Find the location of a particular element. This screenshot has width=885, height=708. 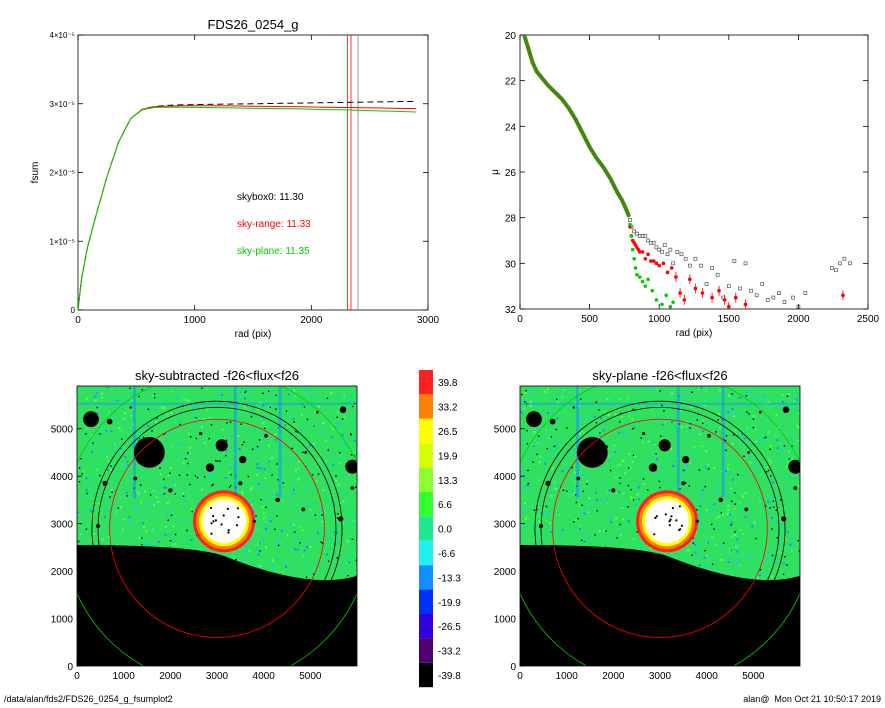

colorbar-label: -33.2 is located at coordinates (449, 652).